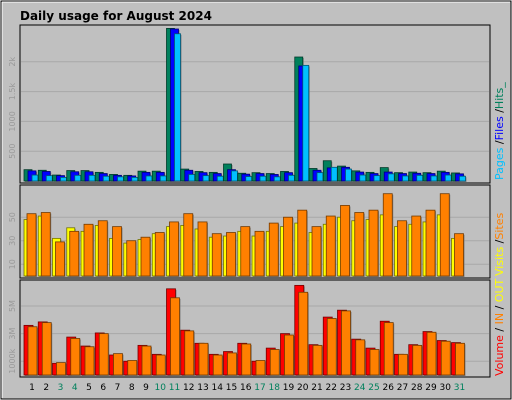  Describe the element at coordinates (118, 388) in the screenshot. I see `day-label-7: 7` at that location.